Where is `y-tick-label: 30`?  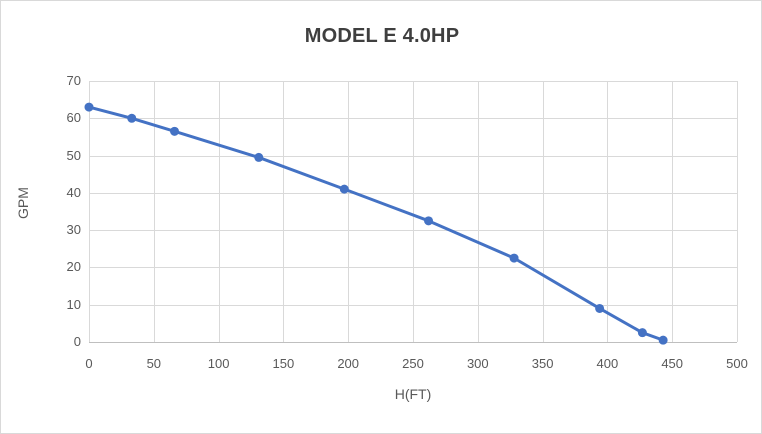
y-tick-label: 30 is located at coordinates (73, 230).